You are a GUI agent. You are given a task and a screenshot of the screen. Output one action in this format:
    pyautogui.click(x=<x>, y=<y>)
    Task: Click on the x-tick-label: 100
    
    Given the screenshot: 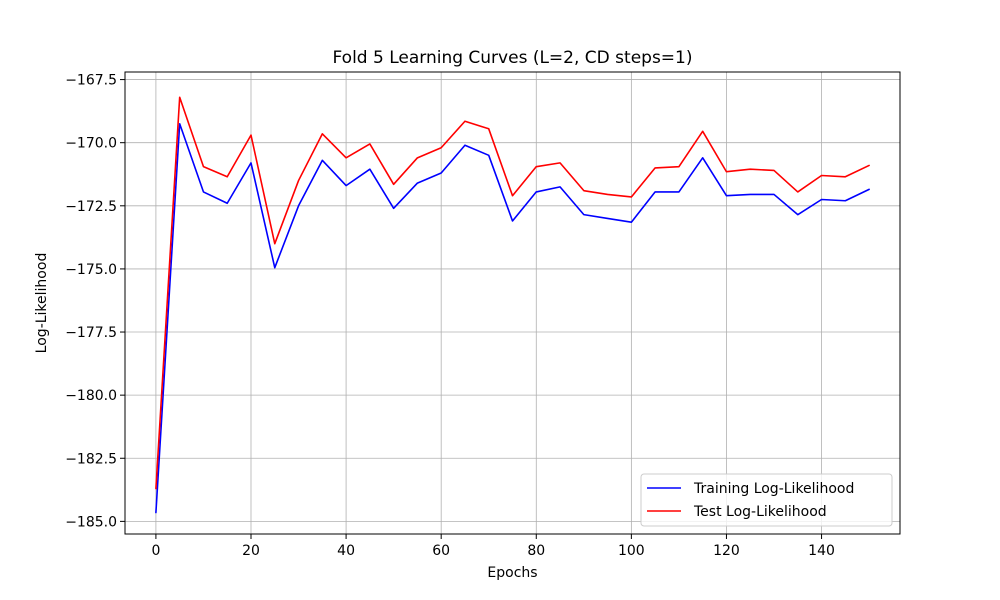 What is the action you would take?
    pyautogui.click(x=631, y=551)
    